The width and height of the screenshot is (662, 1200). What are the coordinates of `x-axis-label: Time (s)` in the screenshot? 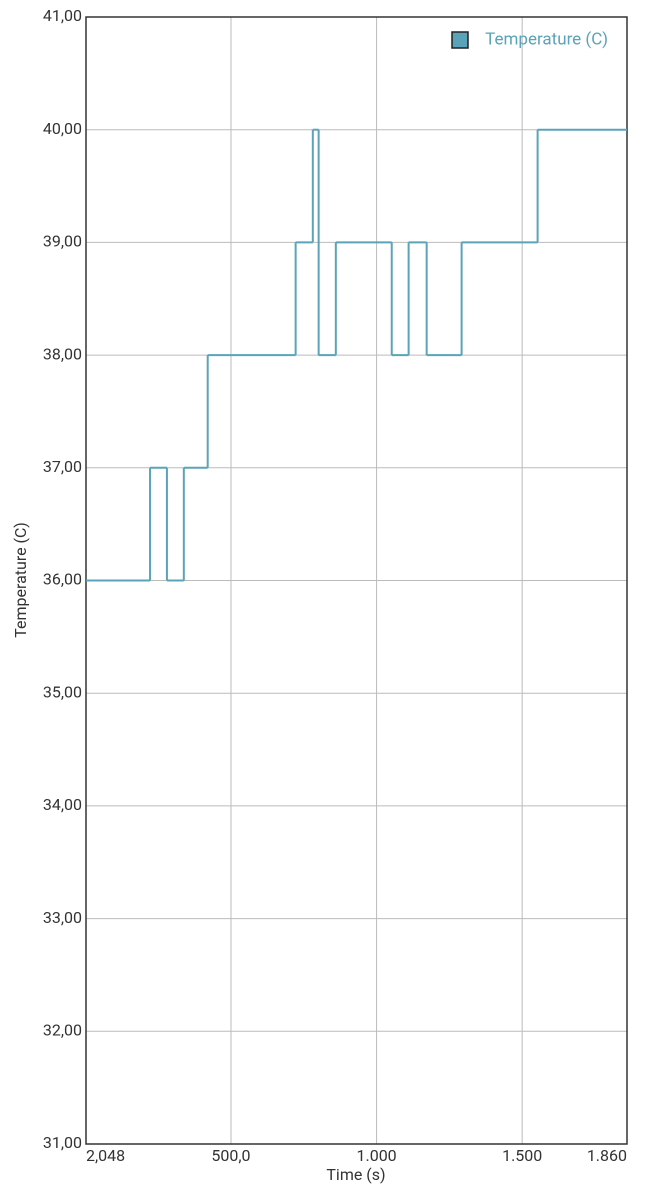 It's located at (355, 1174).